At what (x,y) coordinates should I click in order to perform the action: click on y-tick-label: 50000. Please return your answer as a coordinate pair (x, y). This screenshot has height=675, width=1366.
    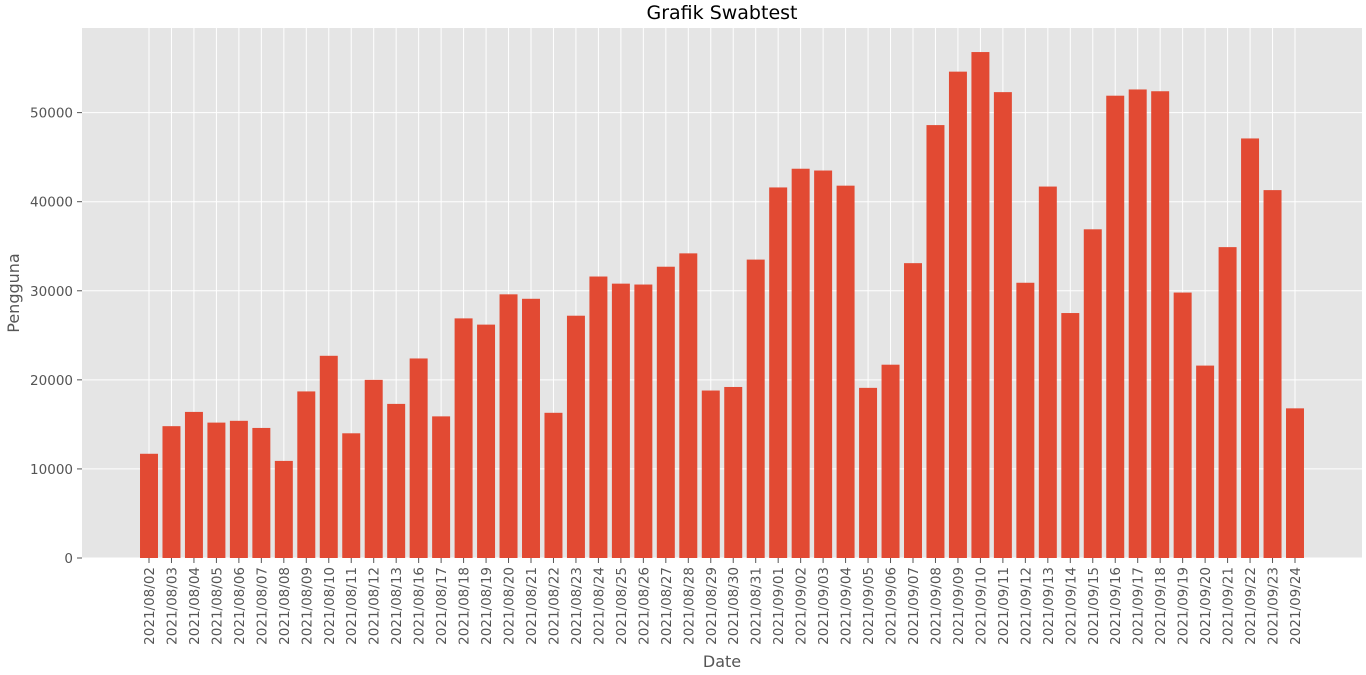
    Looking at the image, I should click on (51, 114).